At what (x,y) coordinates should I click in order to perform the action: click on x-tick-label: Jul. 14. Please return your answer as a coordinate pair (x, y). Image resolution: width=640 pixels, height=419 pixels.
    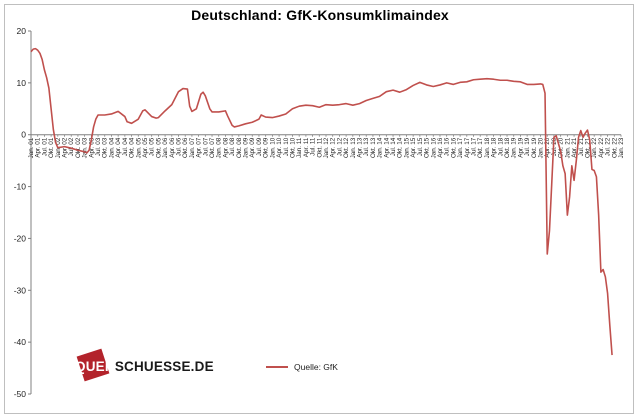
    Looking at the image, I should click on (393, 146).